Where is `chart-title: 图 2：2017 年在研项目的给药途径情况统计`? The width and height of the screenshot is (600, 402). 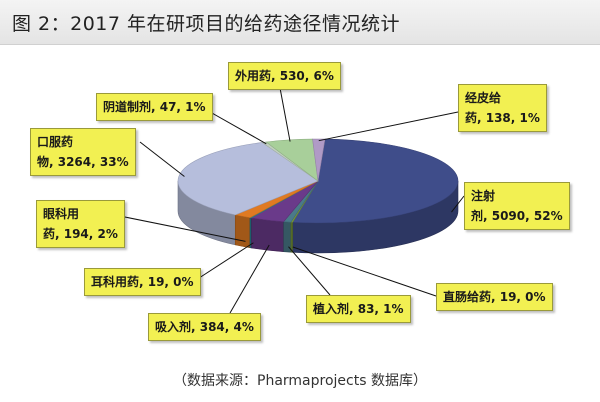 chart-title: 图 2：2017 年在研项目的给药途径情况统计 is located at coordinates (206, 24).